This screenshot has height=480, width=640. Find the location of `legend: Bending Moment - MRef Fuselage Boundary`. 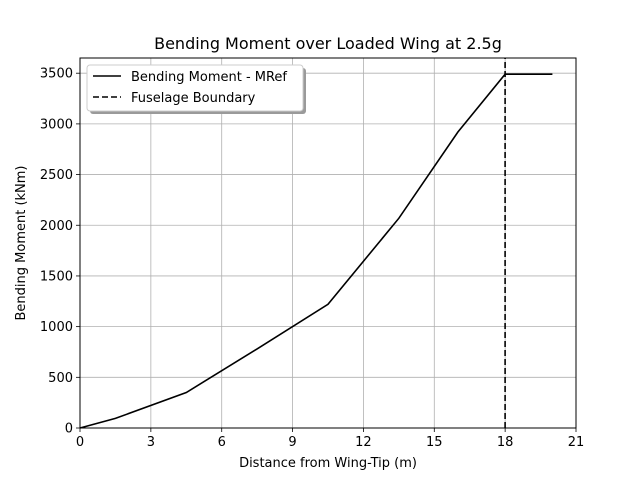

legend: Bending Moment - MRef Fuselage Boundary is located at coordinates (196, 89).